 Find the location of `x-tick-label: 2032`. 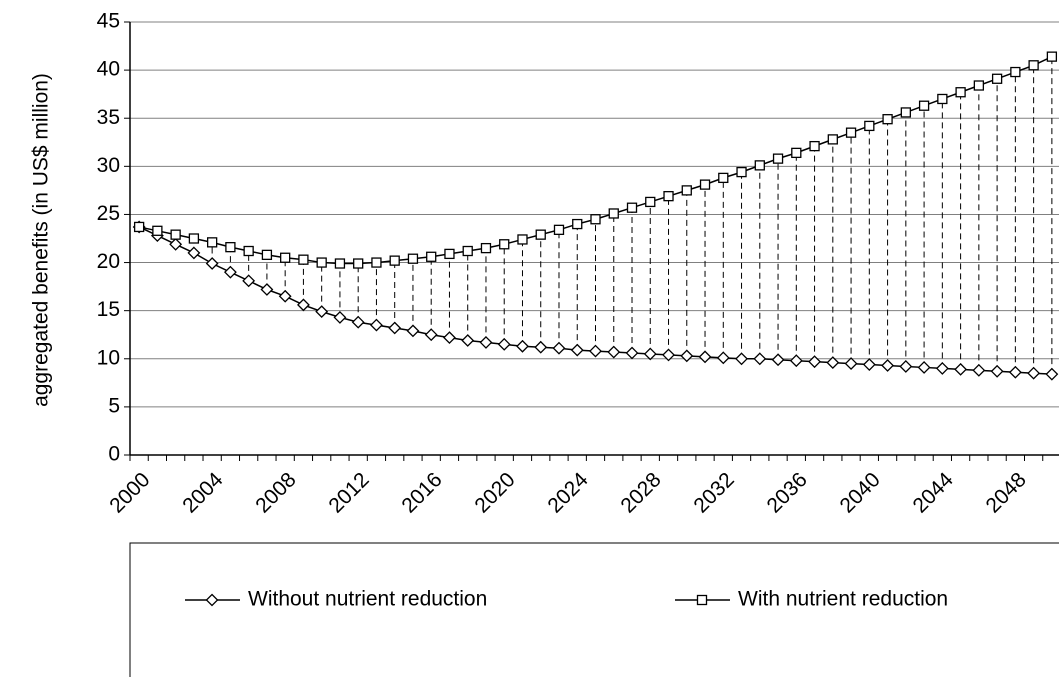

x-tick-label: 2032 is located at coordinates (713, 492).